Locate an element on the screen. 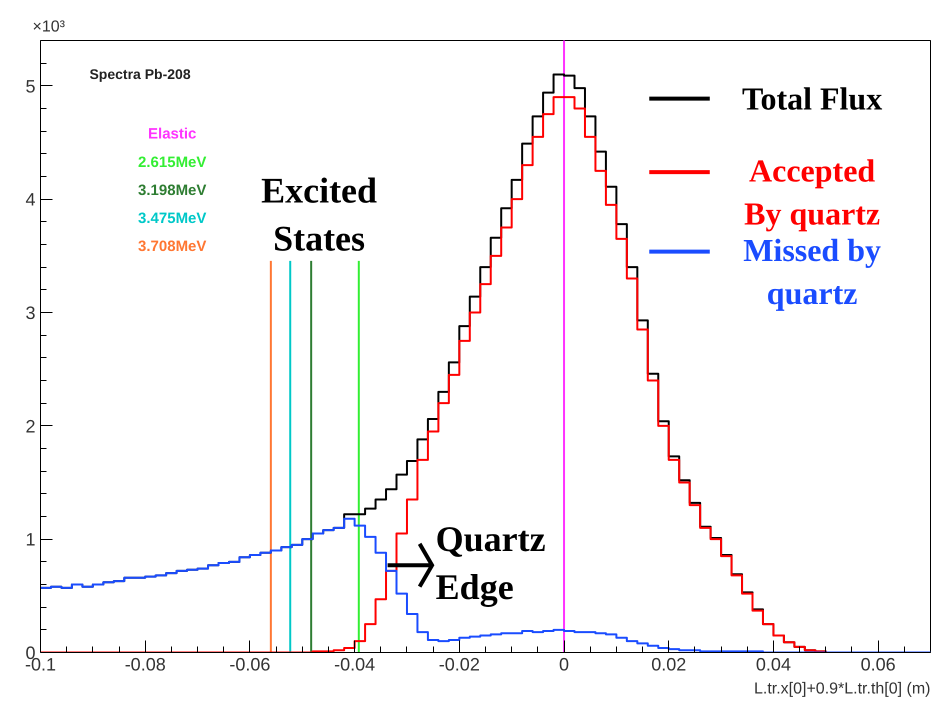  annotation: Quartz Edge is located at coordinates (491, 563).